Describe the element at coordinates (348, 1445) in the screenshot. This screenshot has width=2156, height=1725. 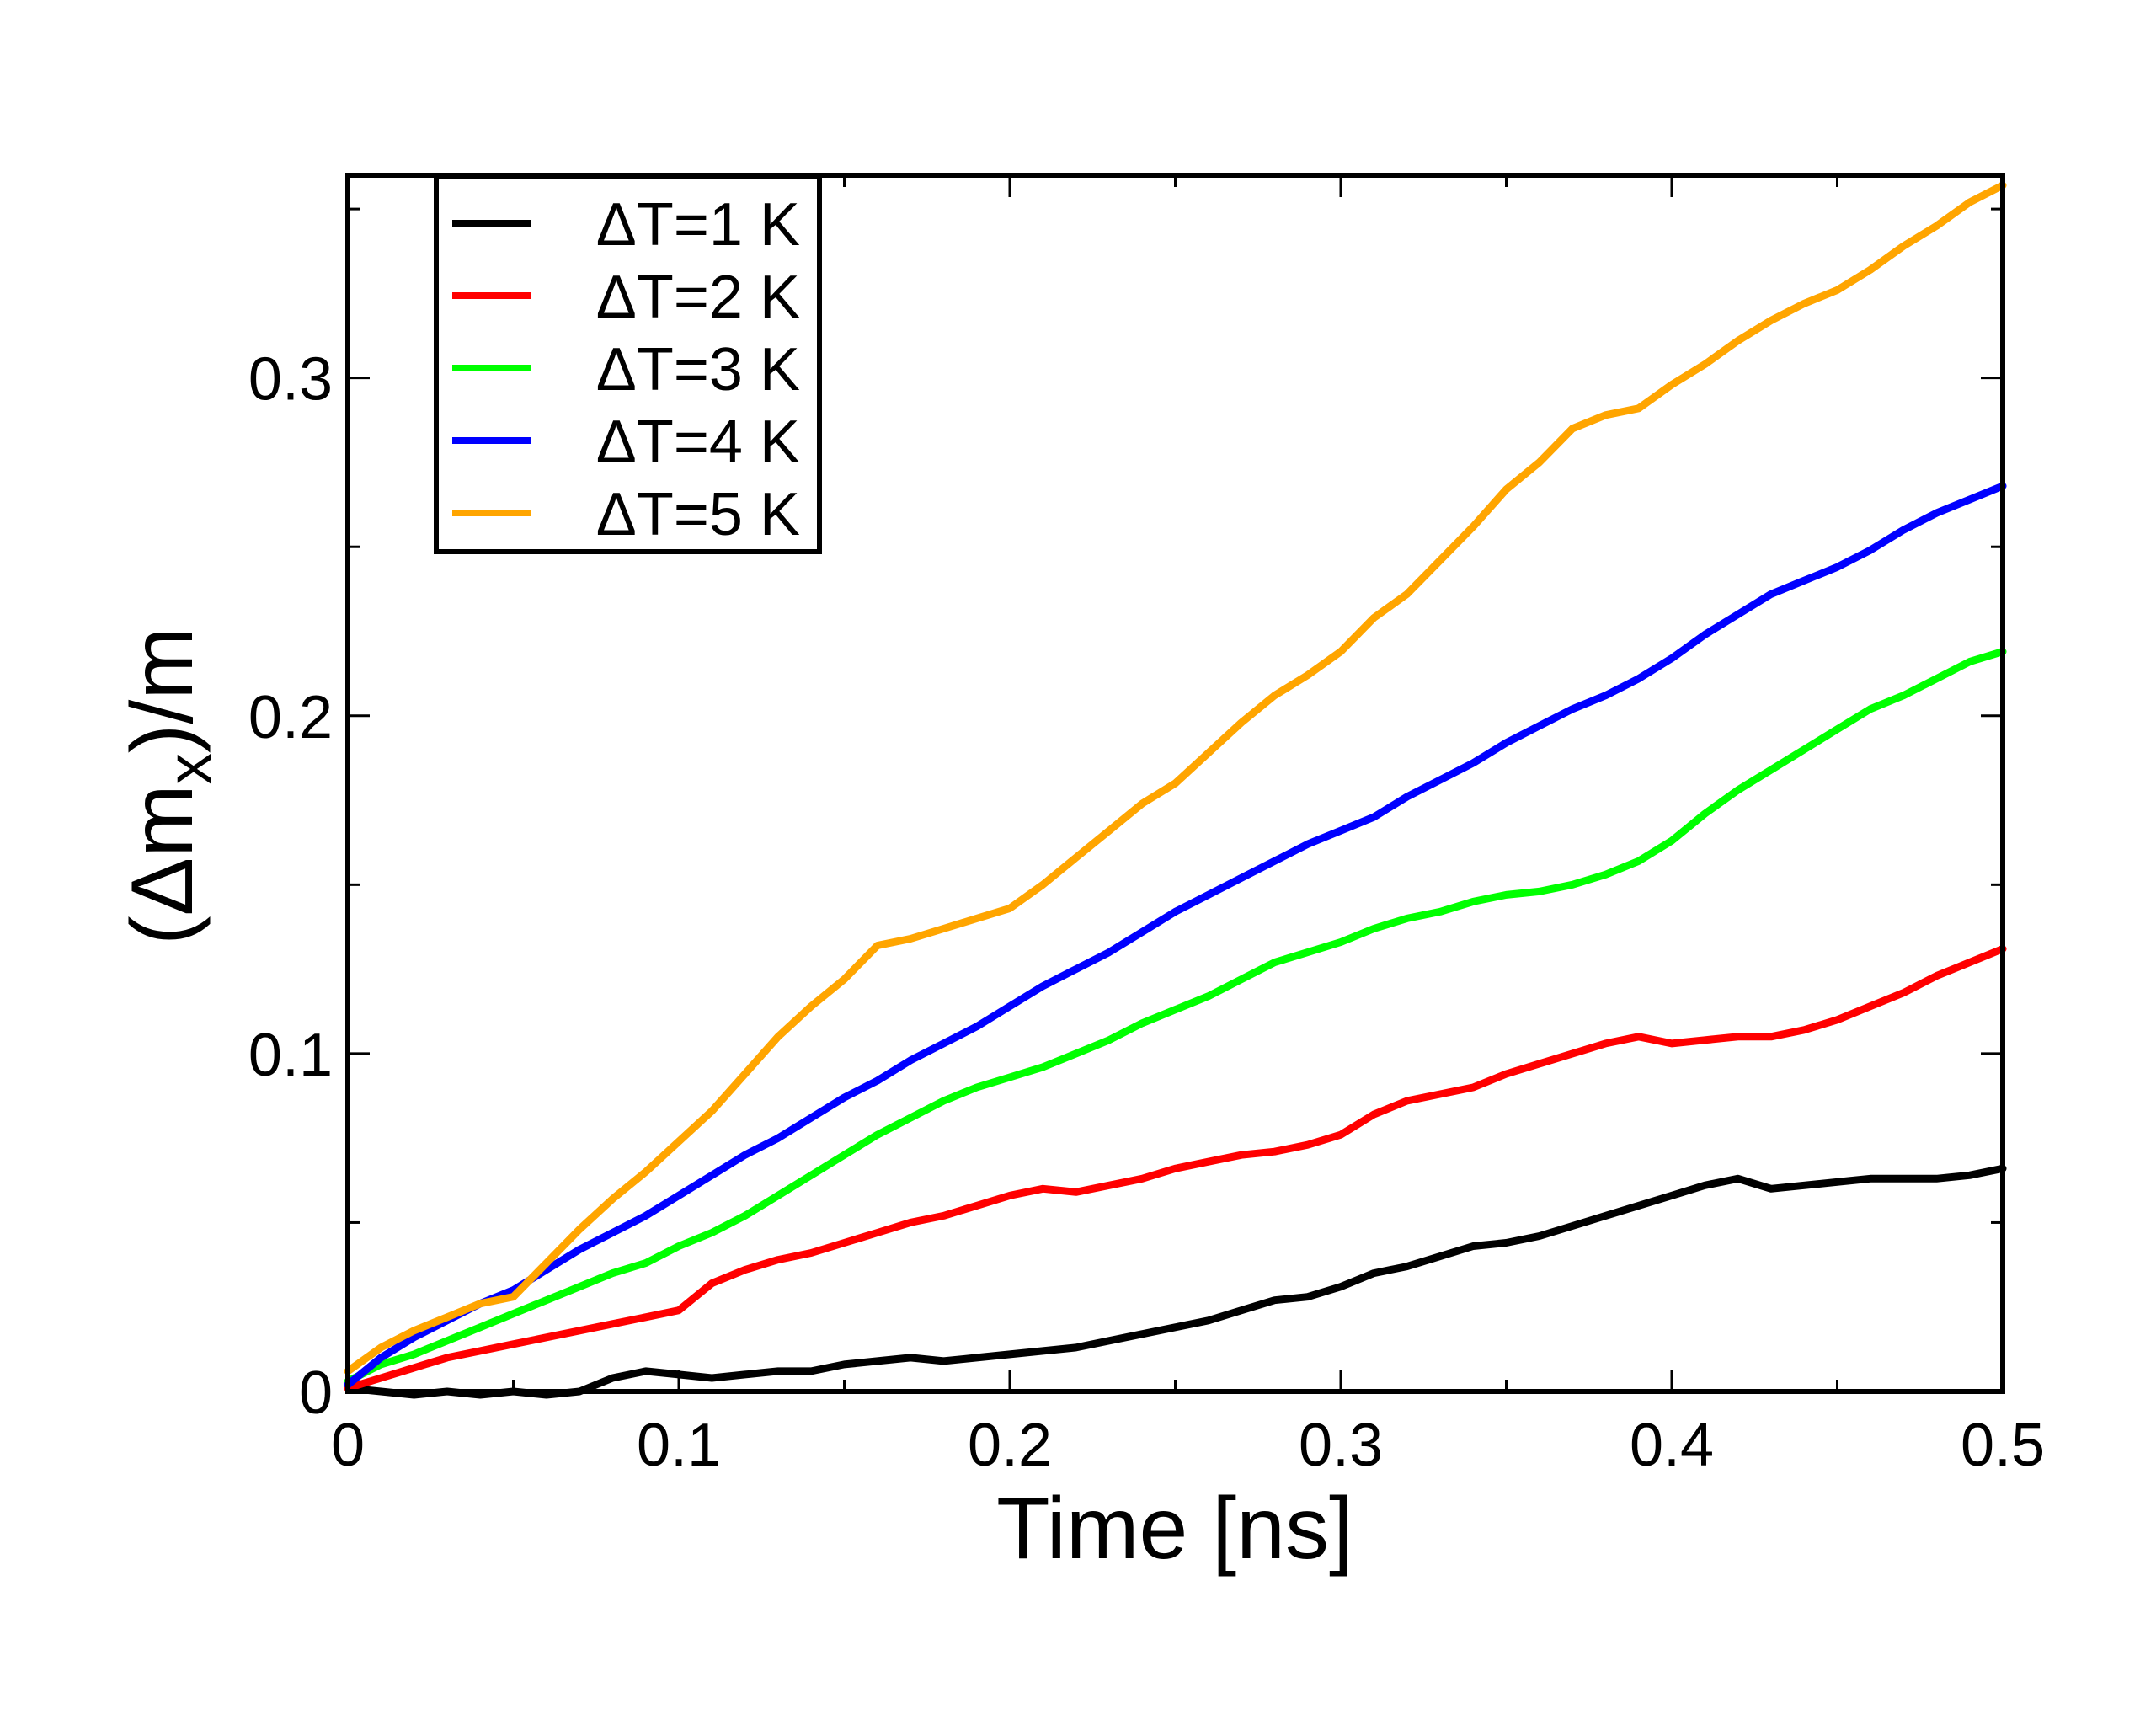
I see `x-tick-label: 0` at that location.